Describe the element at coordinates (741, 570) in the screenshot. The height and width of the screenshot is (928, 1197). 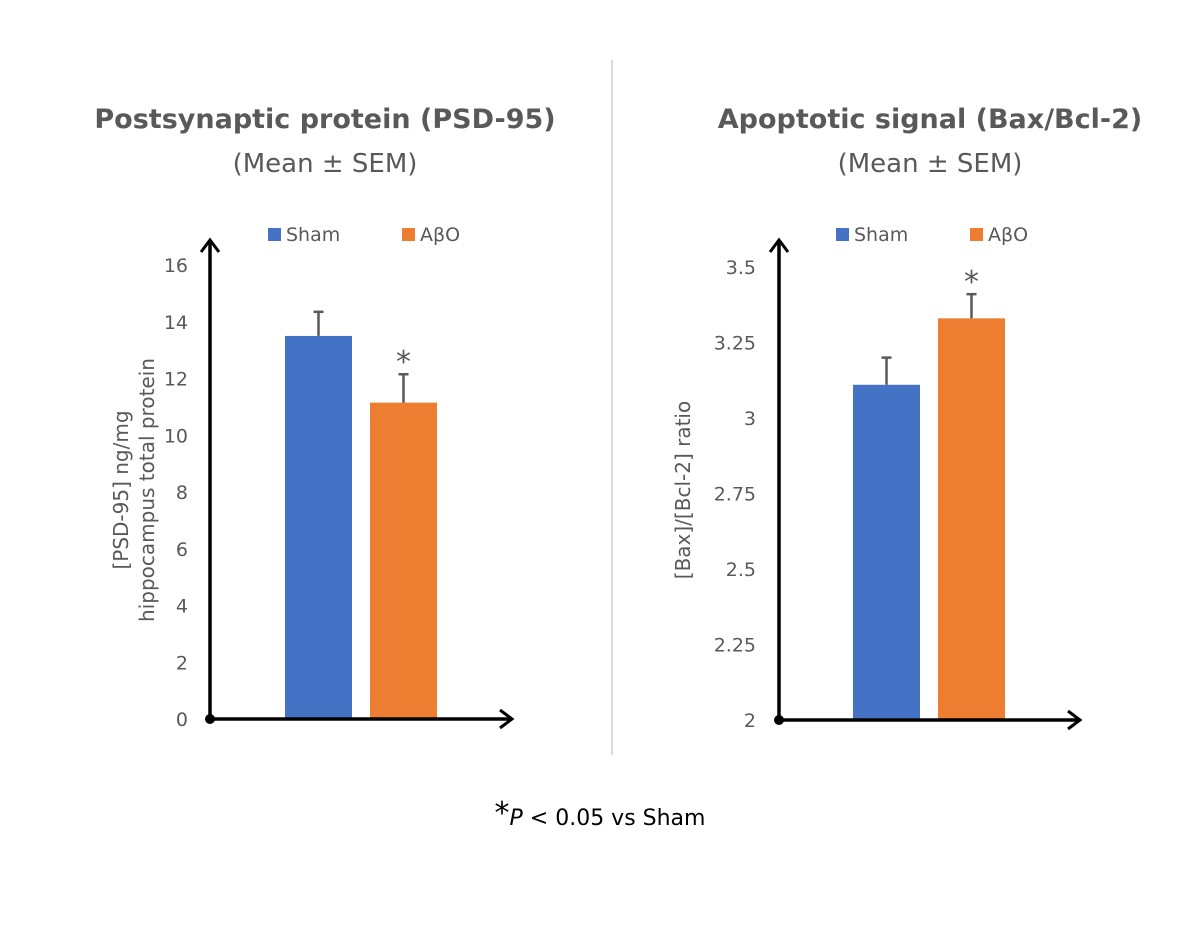
I see `y-tick-label: 2.5` at that location.